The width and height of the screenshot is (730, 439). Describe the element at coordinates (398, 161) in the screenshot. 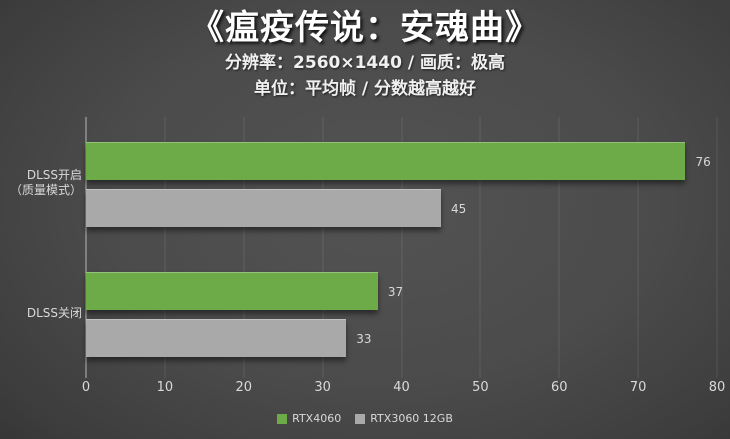

I see `bar-rtx4060-dlss-on: 76` at that location.